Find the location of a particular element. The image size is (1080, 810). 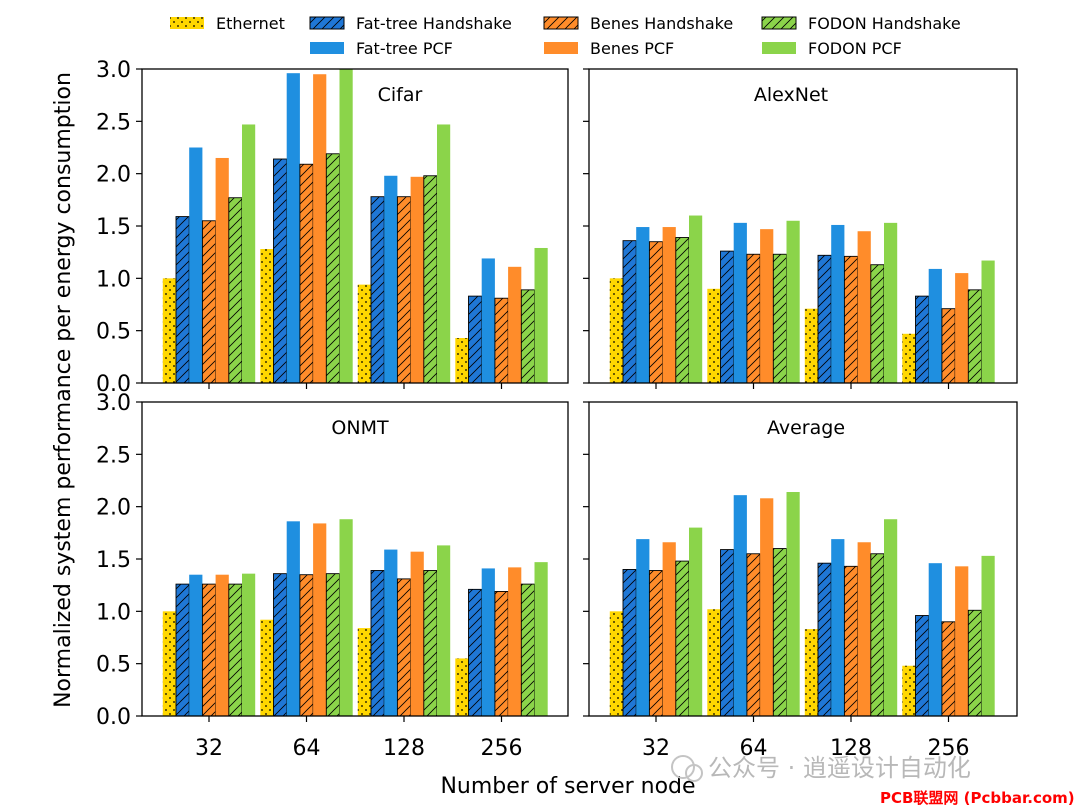

bar-alexnet-fodon-handshake-64-hatch is located at coordinates (780, 318).